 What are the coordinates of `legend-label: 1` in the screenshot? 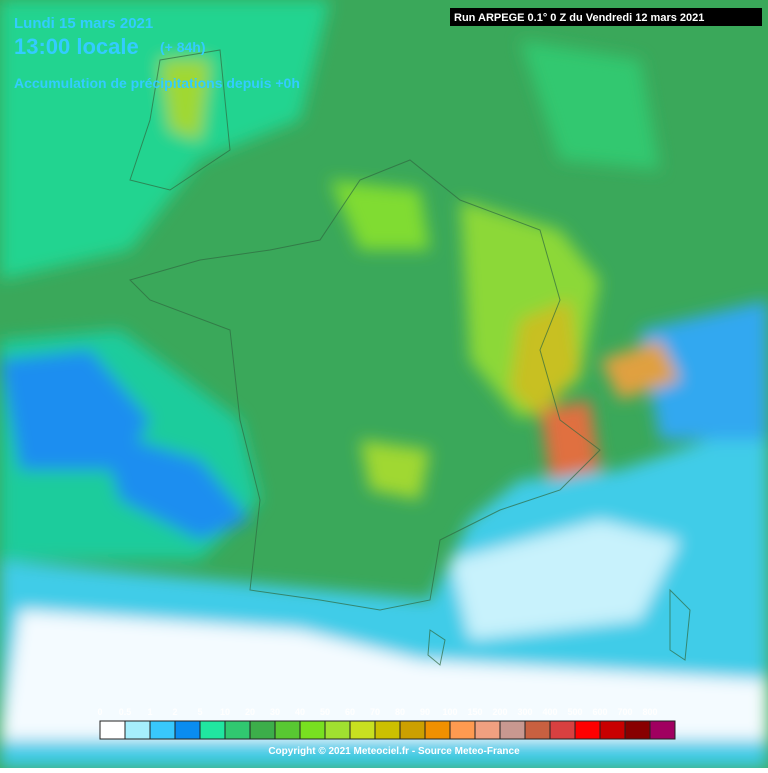 It's located at (149, 712).